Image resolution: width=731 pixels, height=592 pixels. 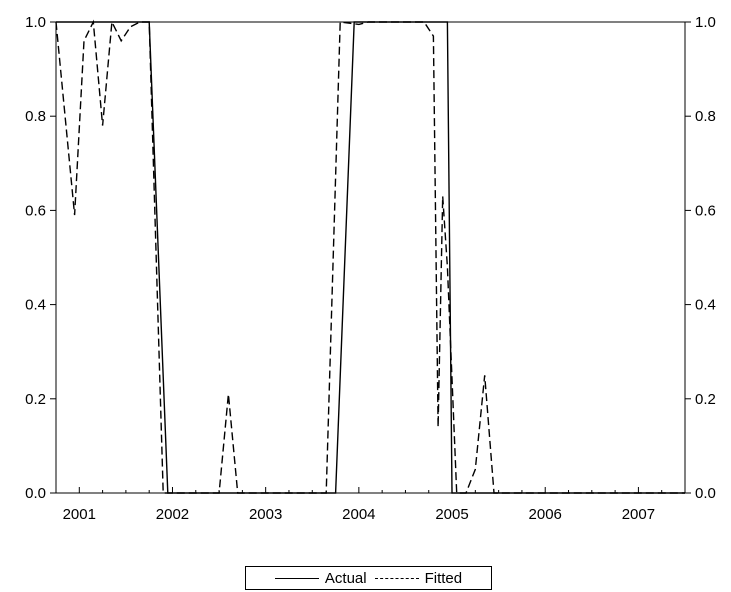 What do you see at coordinates (79, 514) in the screenshot?
I see `x-tick-label: 2001` at bounding box center [79, 514].